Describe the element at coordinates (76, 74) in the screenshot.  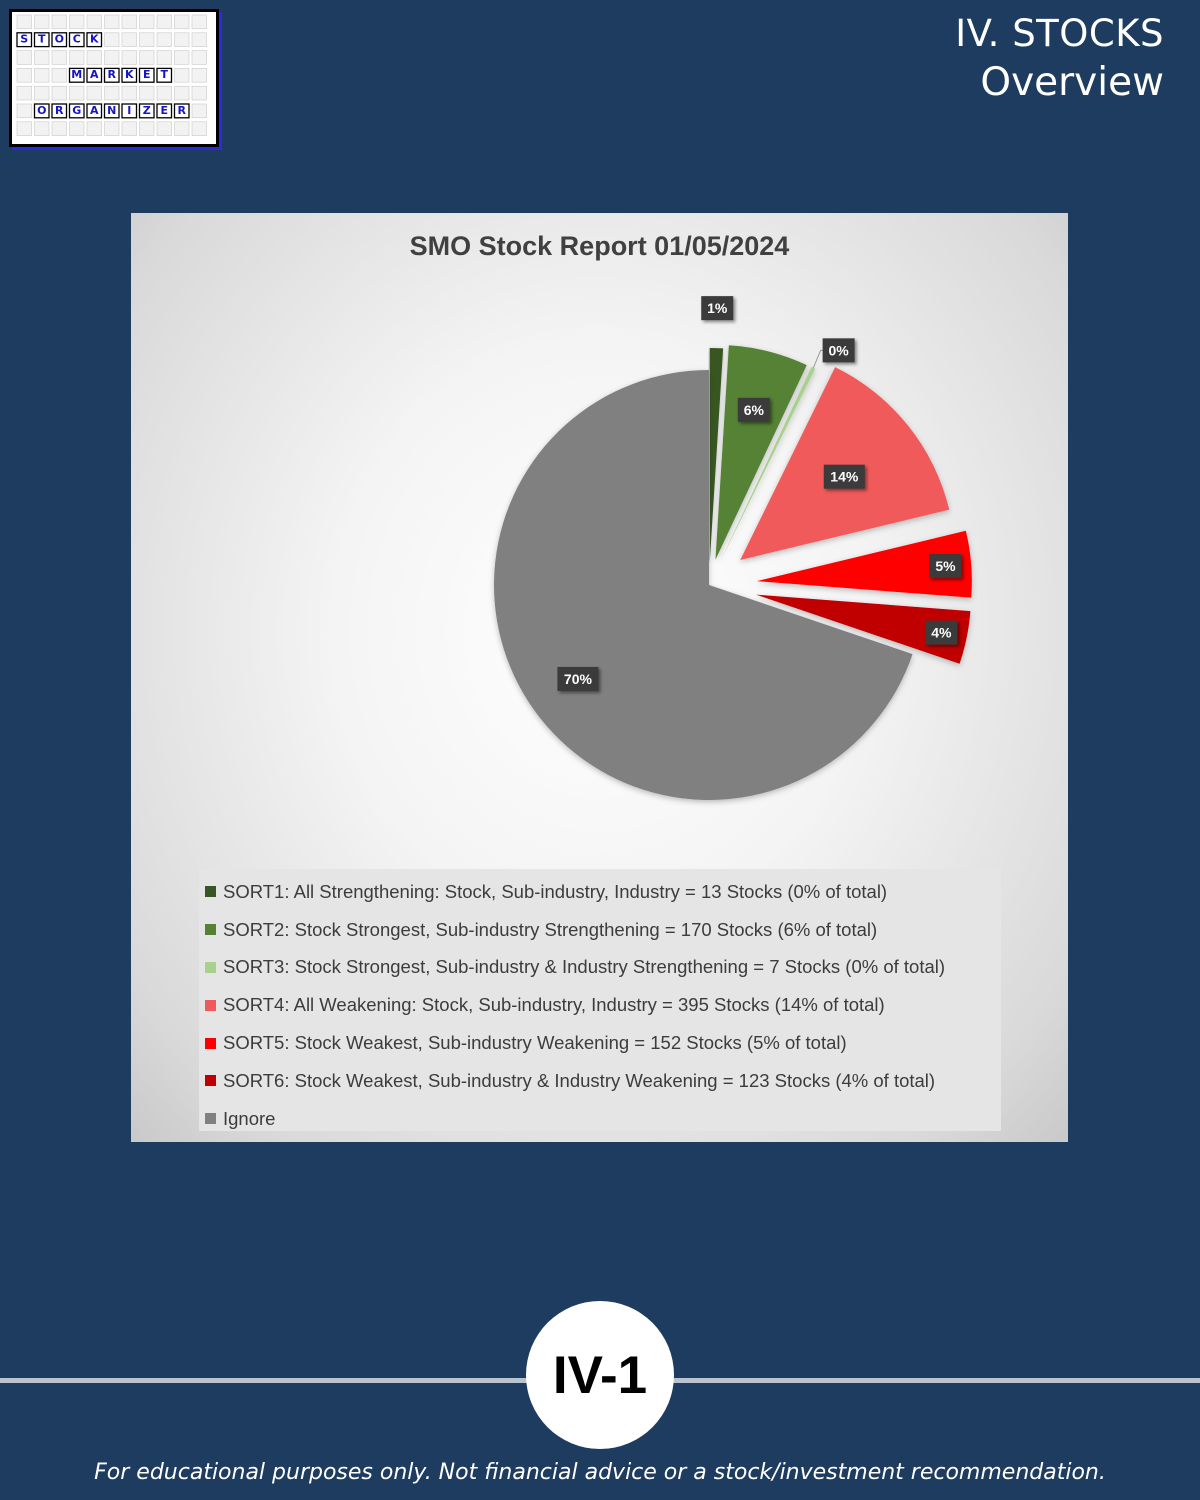
I see `svg-text: M` at that location.